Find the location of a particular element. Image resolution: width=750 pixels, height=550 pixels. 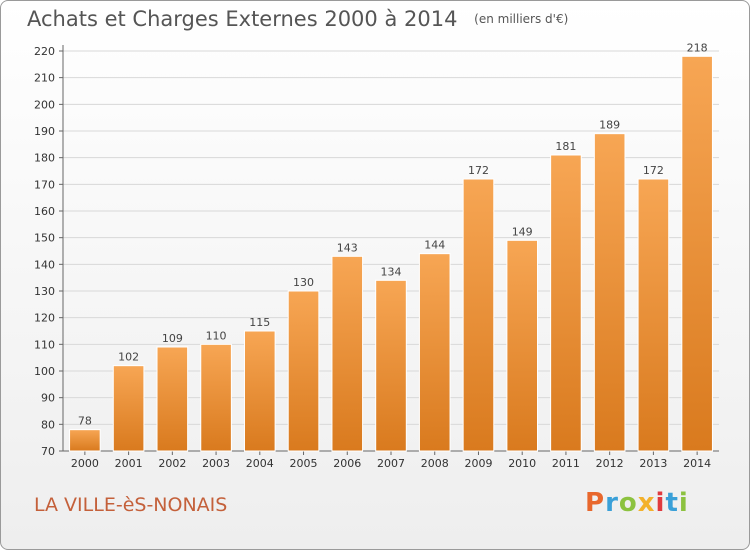

x-tick-label-2001: 2001 is located at coordinates (129, 463).